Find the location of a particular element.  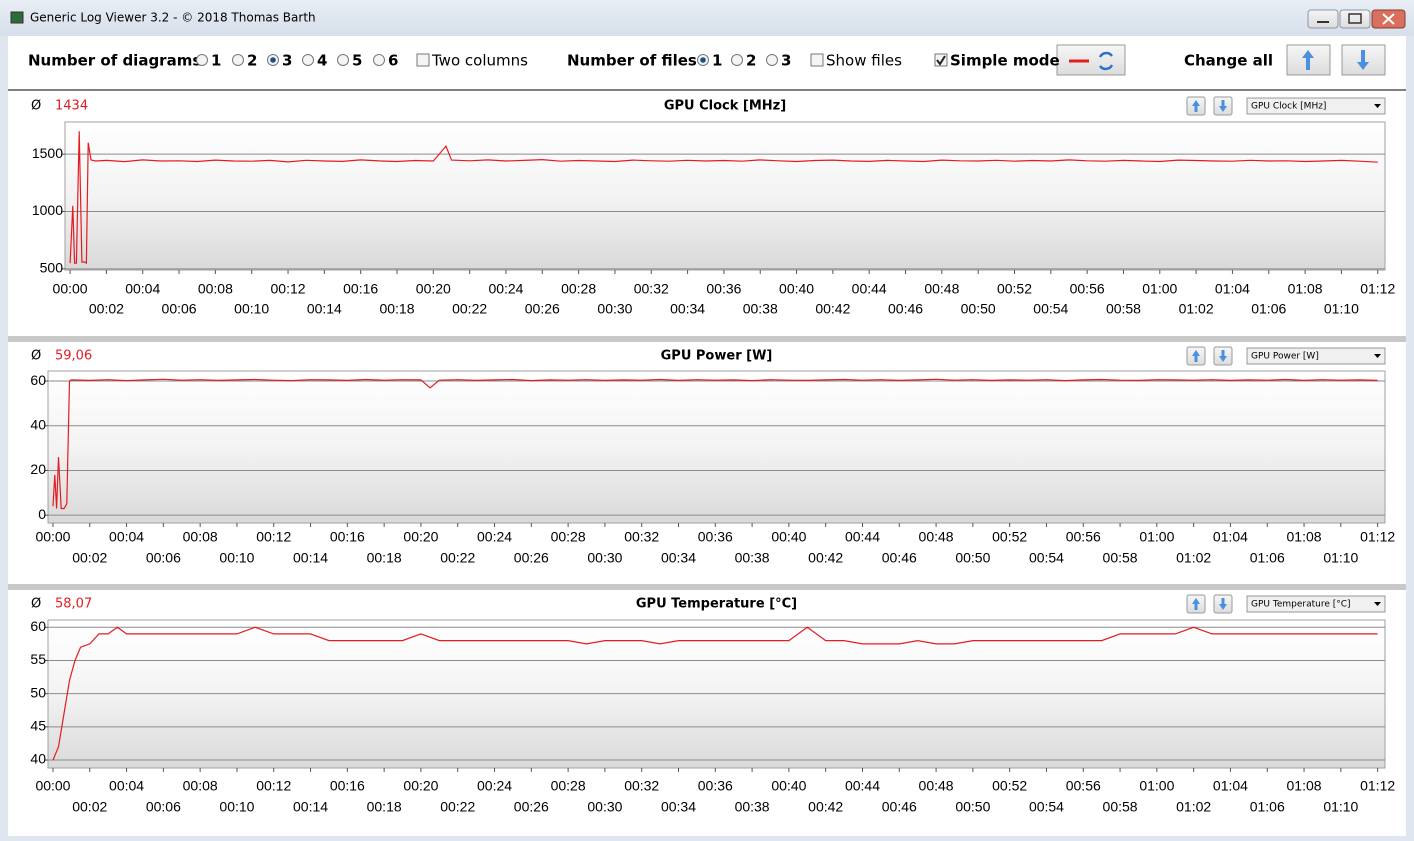

maximize-icon is located at coordinates (1355, 18).